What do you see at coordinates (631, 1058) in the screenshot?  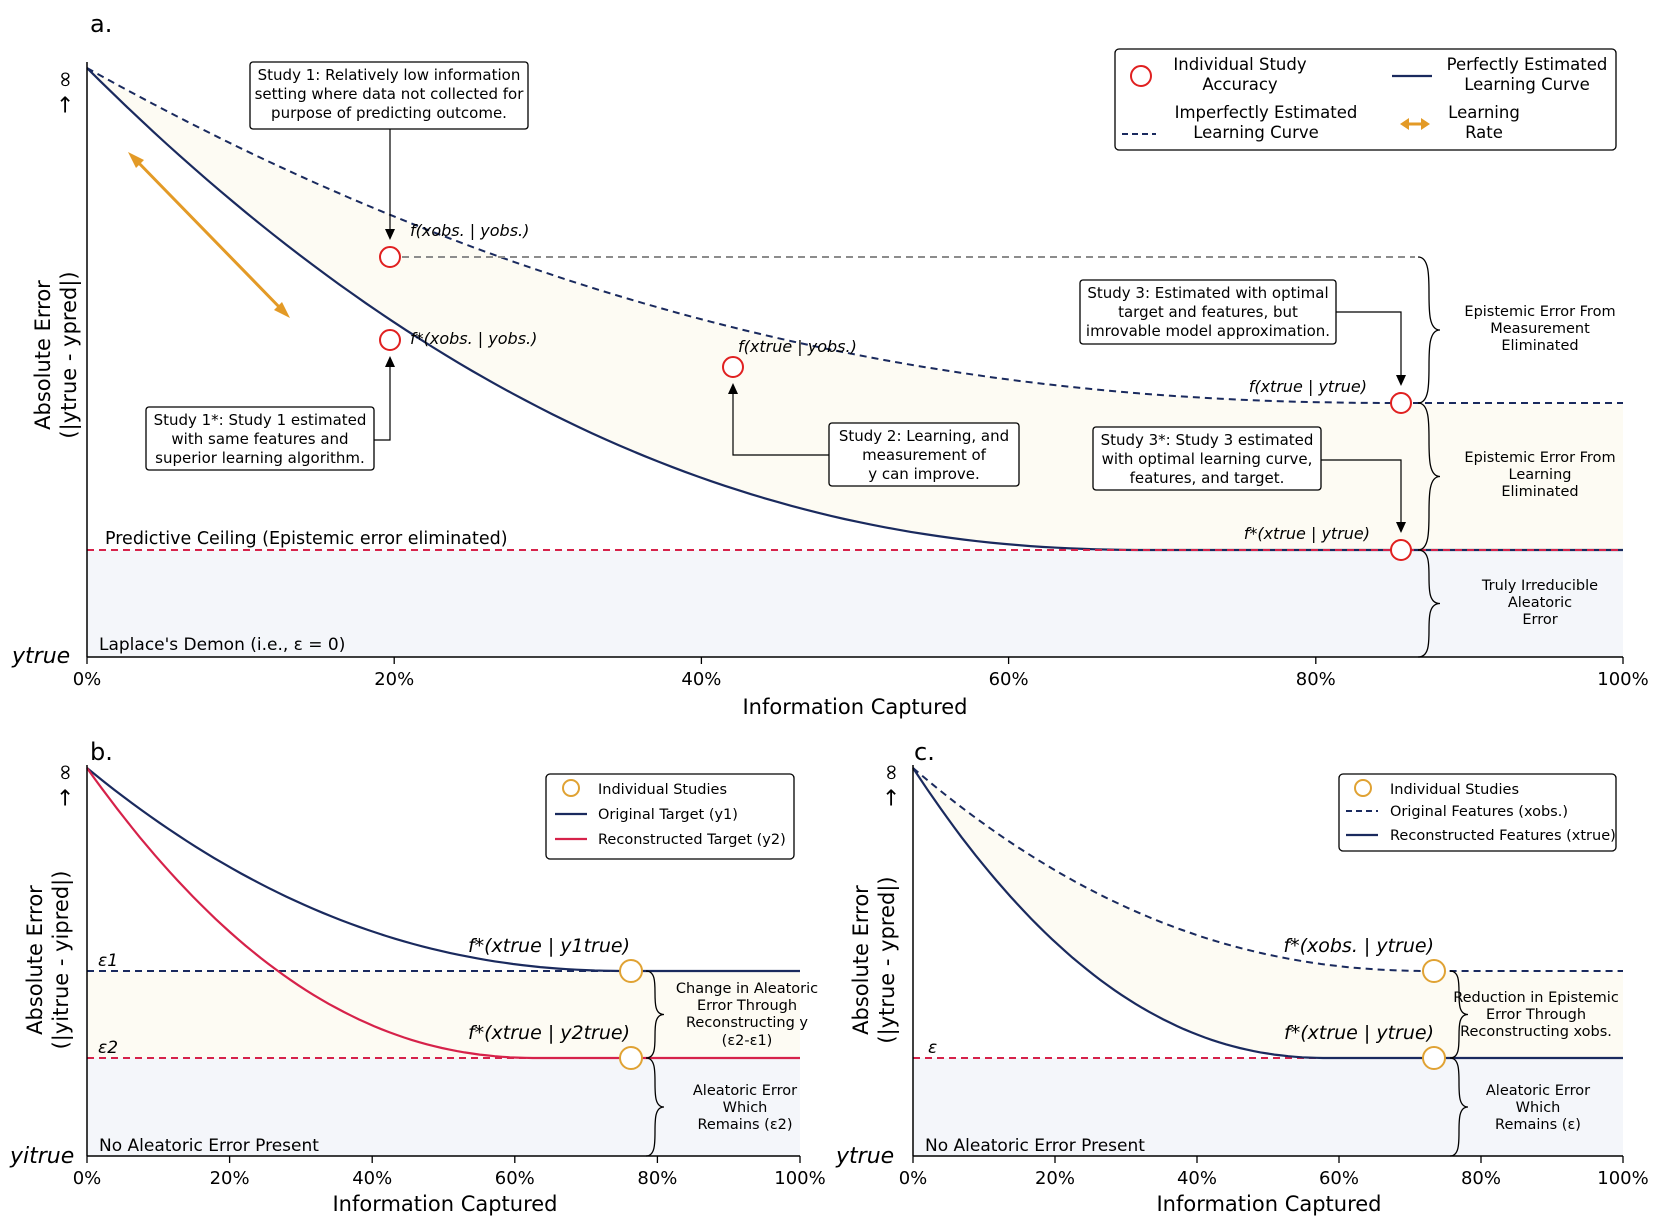 I see `study-marker-bottom` at bounding box center [631, 1058].